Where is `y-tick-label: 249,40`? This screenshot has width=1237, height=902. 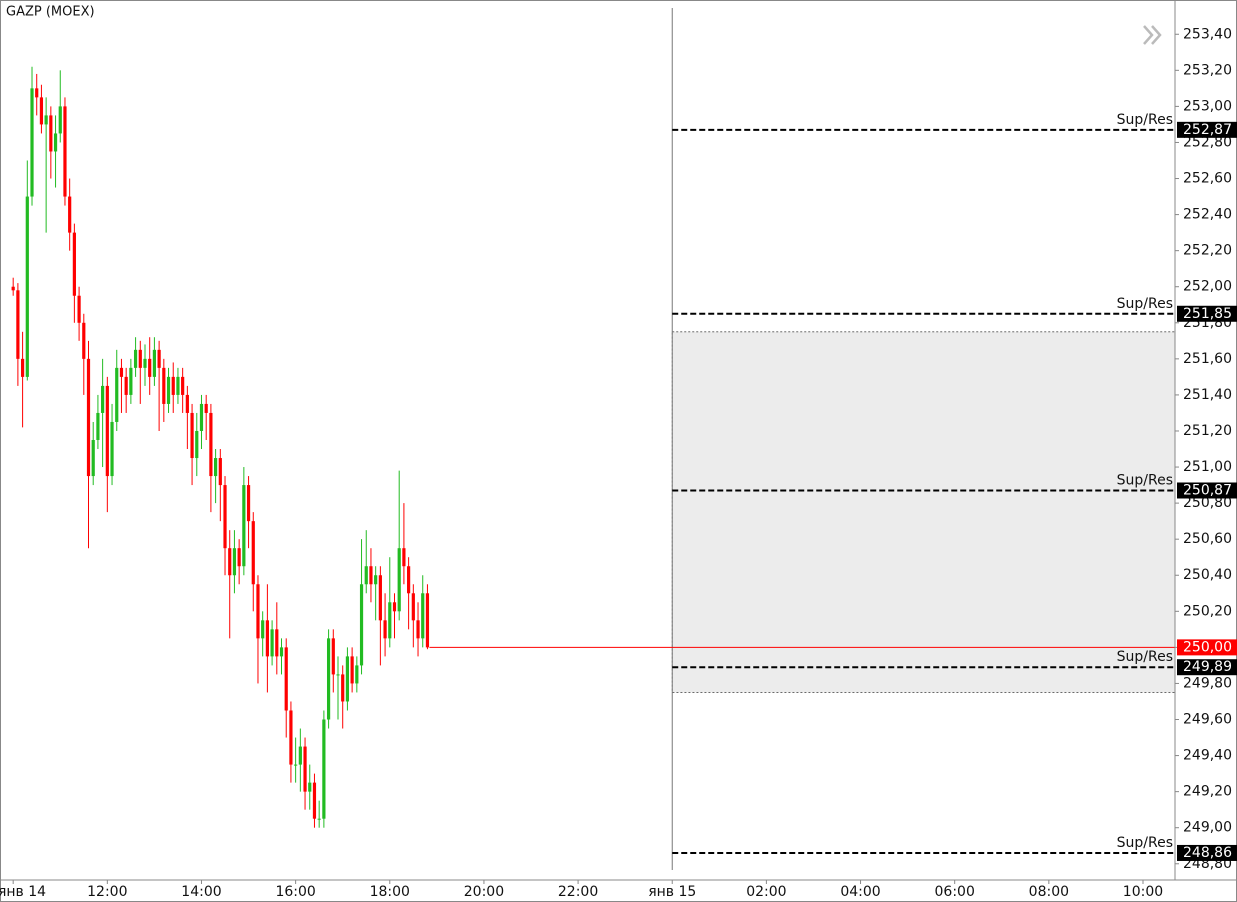 y-tick-label: 249,40 is located at coordinates (1207, 756).